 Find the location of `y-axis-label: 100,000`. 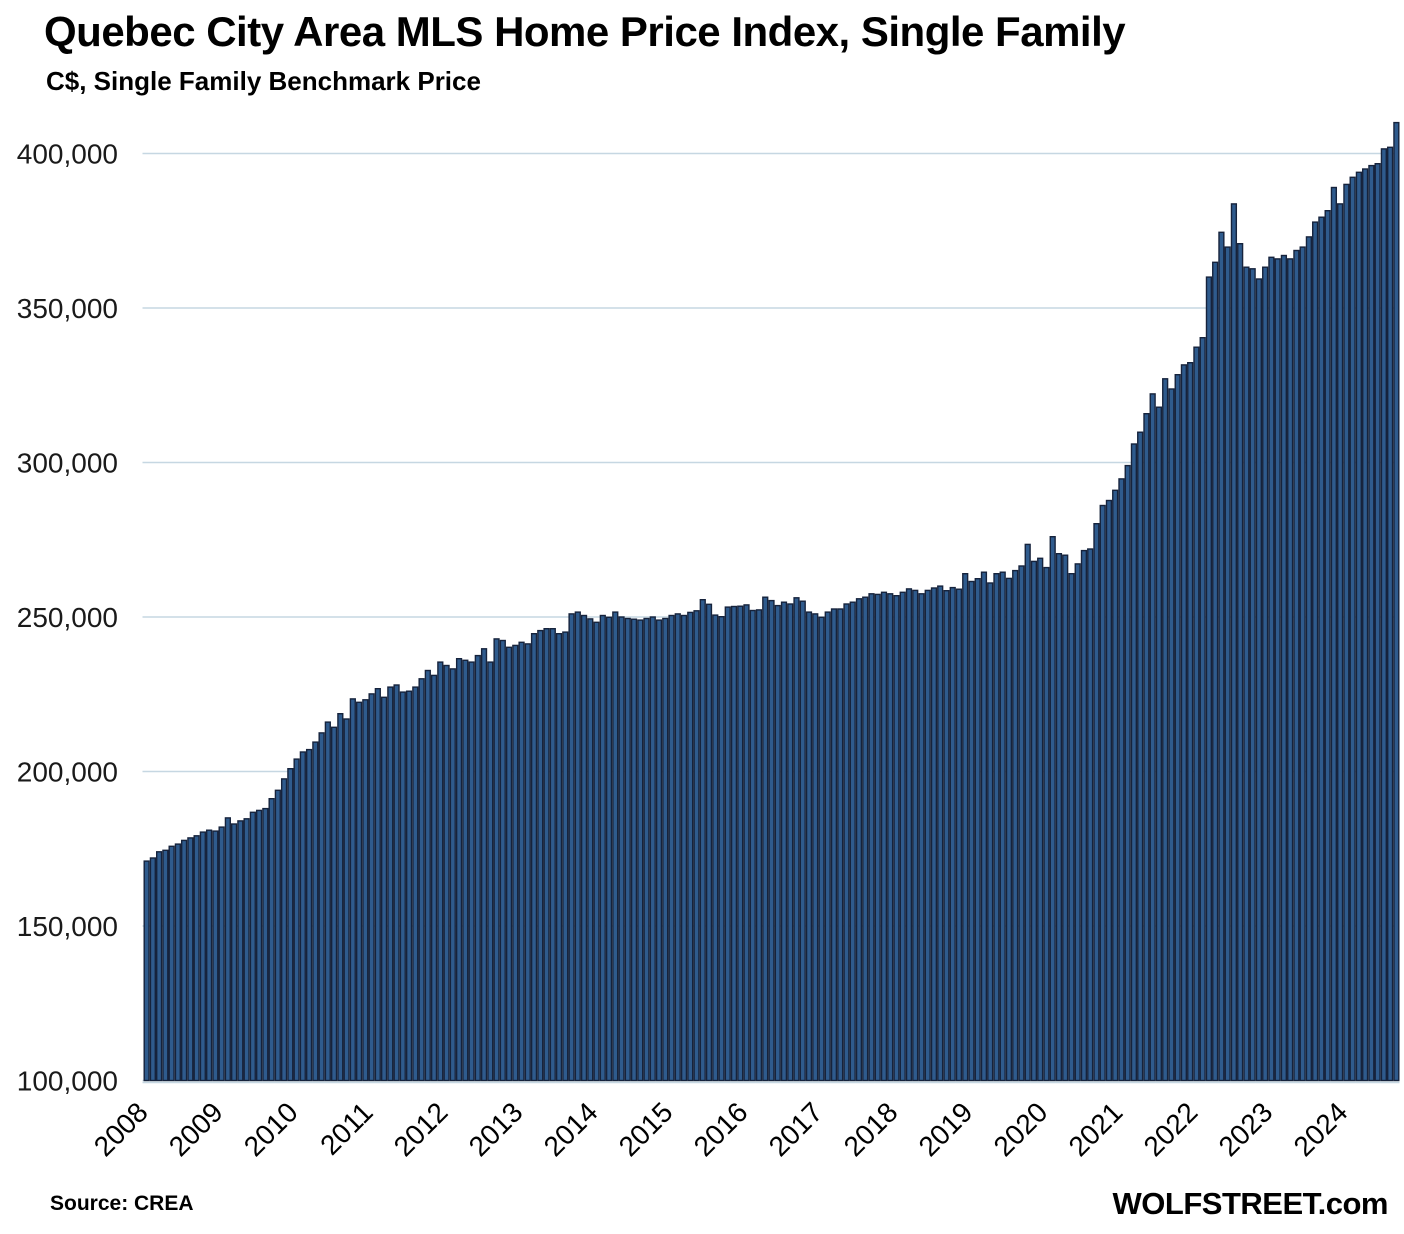

y-axis-label: 100,000 is located at coordinates (67, 1081).